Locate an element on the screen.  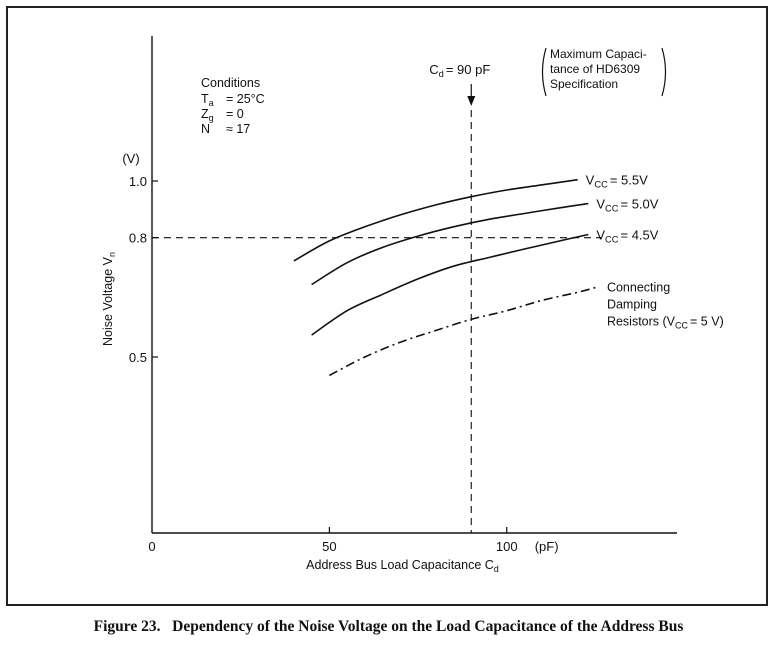
note-bracket-right is located at coordinates (664, 72).